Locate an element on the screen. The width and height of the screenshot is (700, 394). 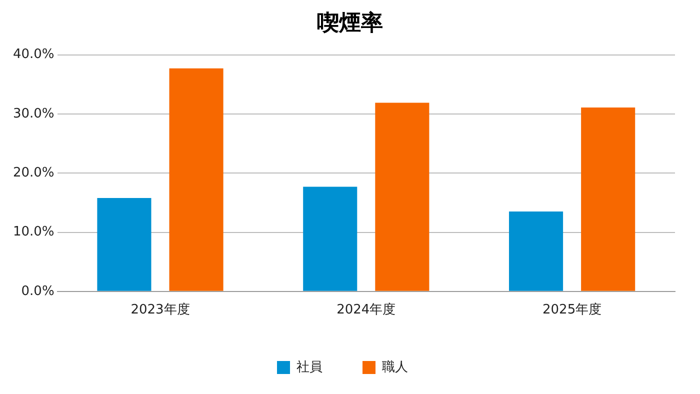
y-tick-label: 30.0% is located at coordinates (33, 114).